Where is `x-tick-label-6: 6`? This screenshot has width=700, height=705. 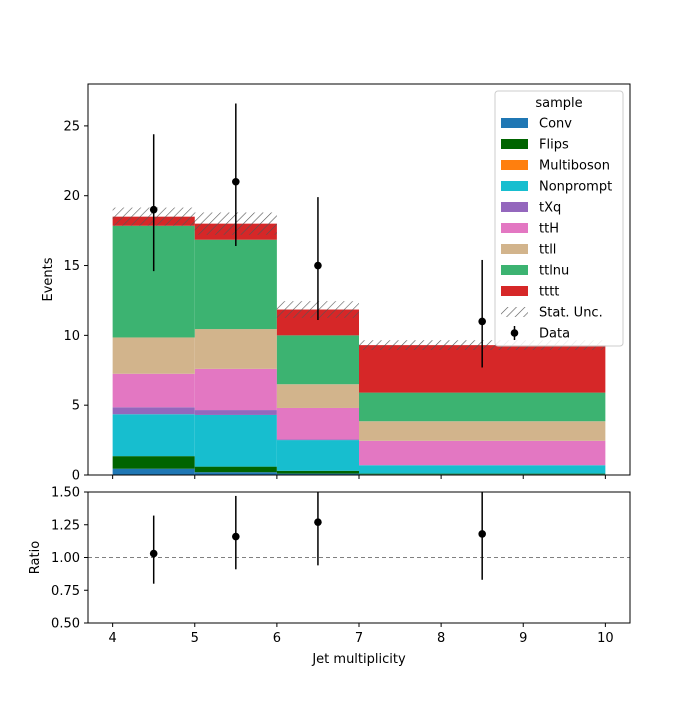 x-tick-label-6: 6 is located at coordinates (277, 638).